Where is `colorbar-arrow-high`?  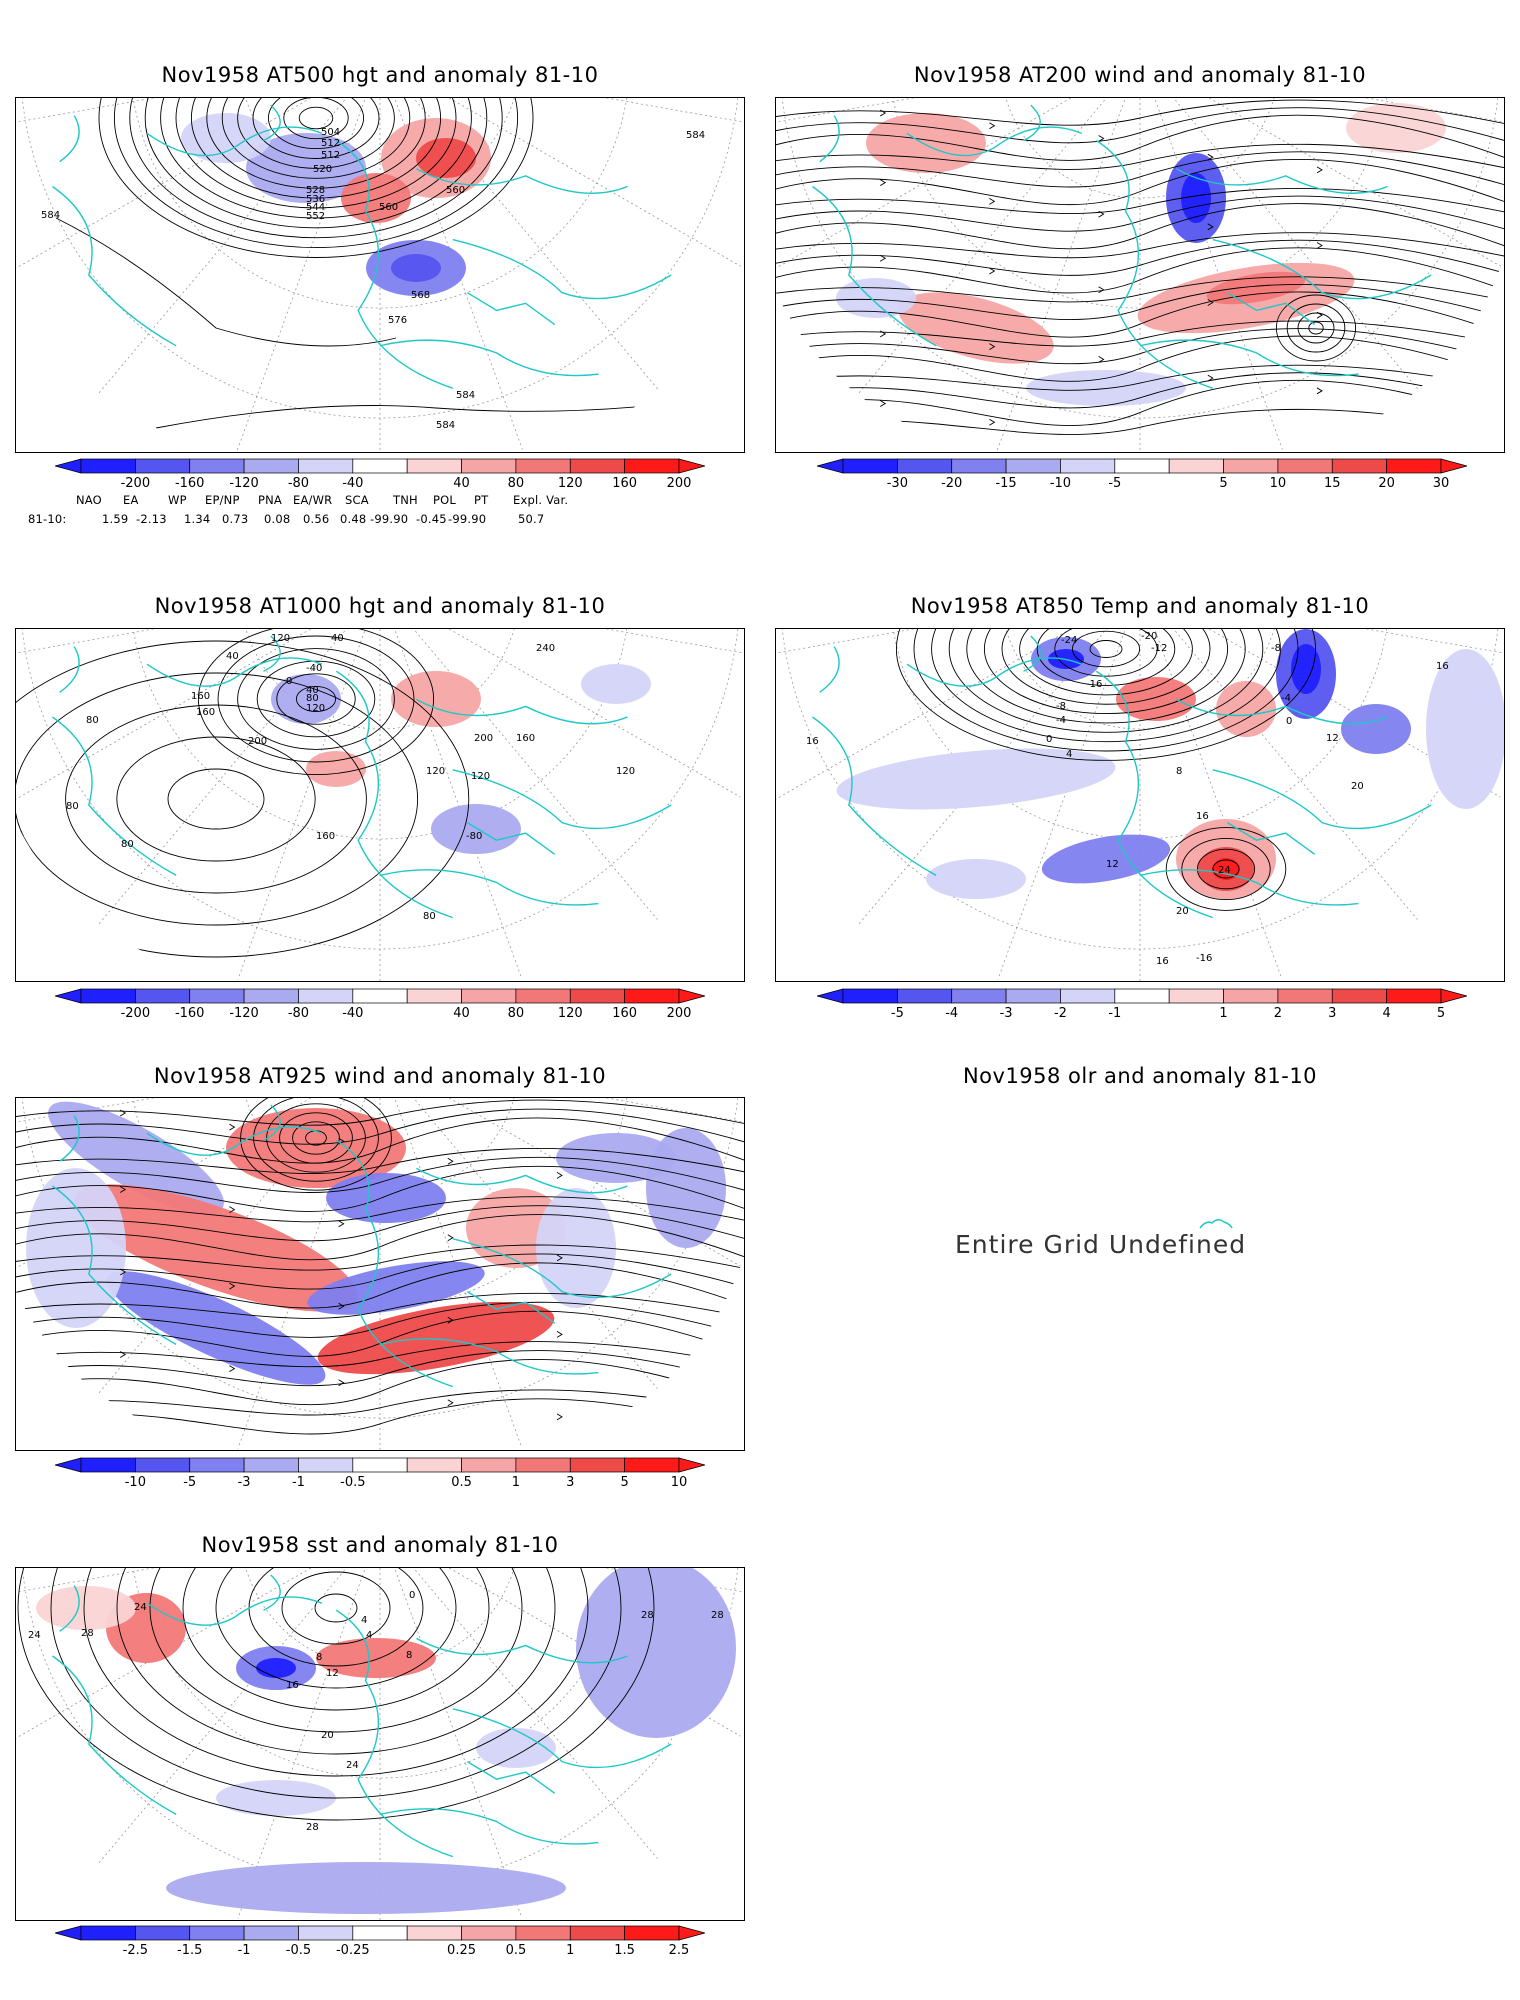
colorbar-arrow-high is located at coordinates (1453, 466).